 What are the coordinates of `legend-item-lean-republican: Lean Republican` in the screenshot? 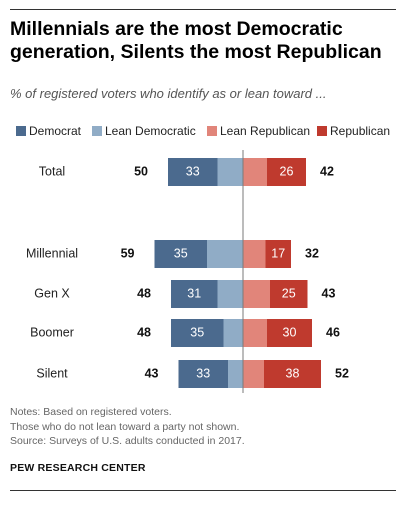 It's located at (258, 131).